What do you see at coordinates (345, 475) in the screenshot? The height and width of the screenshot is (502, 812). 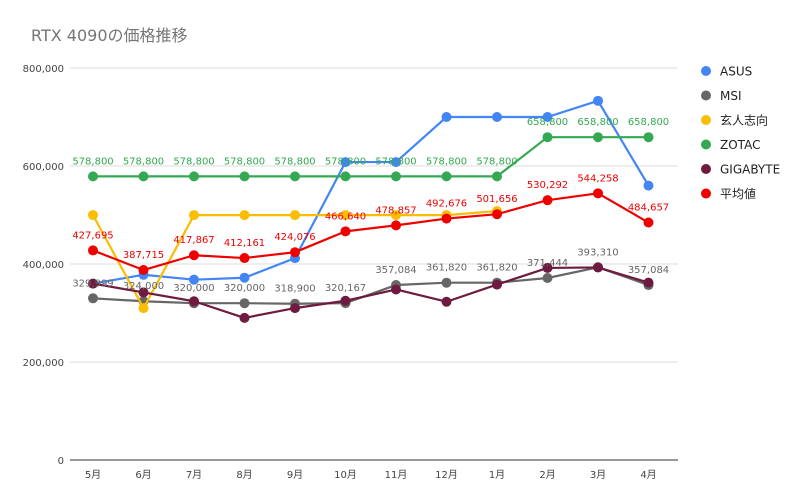 I see `x-tick-label: 10月` at bounding box center [345, 475].